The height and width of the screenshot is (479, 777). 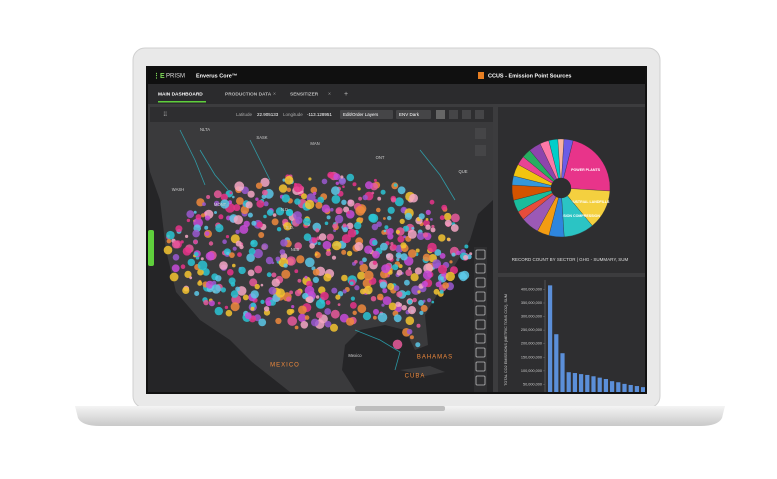 What do you see at coordinates (422, 371) in the screenshot?
I see `map-island` at bounding box center [422, 371].